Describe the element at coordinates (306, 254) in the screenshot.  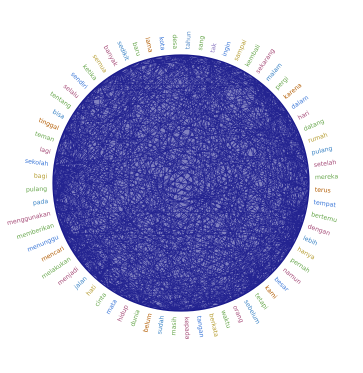
I see `node-label: hanya` at that location.